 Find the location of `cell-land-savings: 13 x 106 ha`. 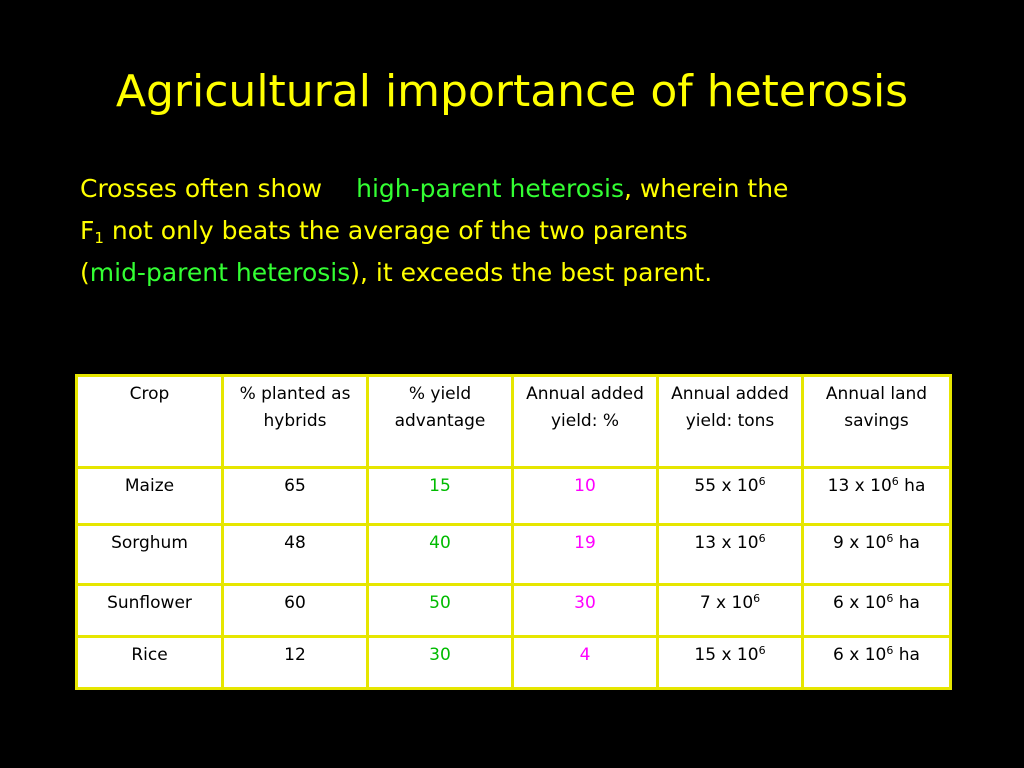

cell-land-savings: 13 x 106 ha is located at coordinates (876, 496).